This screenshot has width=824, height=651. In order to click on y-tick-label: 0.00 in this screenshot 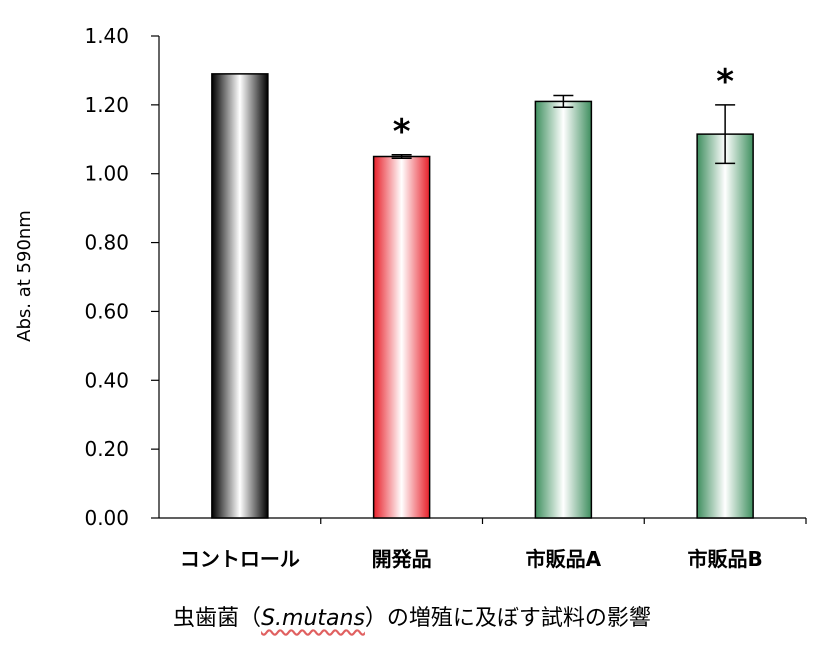, I will do `click(106, 518)`.